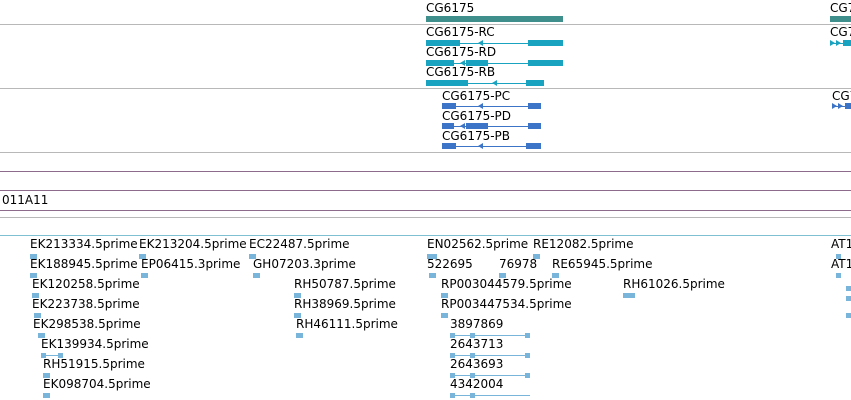 The height and width of the screenshot is (400, 851). What do you see at coordinates (840, 19) in the screenshot?
I see `gene-edge-bar` at bounding box center [840, 19].